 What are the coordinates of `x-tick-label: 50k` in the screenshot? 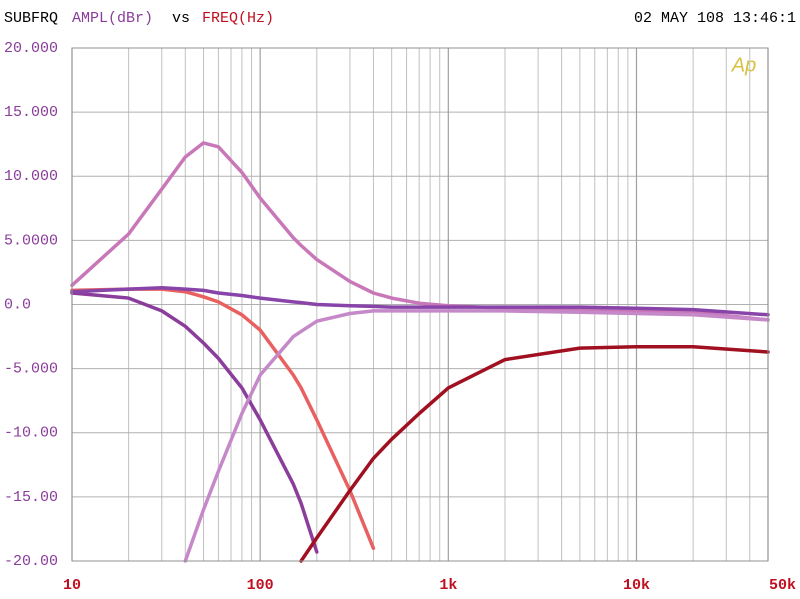 It's located at (782, 585).